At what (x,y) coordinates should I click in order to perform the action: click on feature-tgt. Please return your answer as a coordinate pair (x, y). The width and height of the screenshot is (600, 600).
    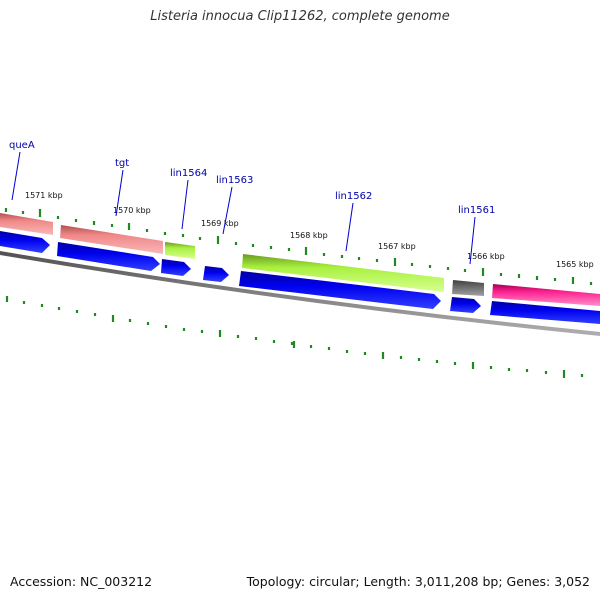
    Looking at the image, I should click on (111, 239).